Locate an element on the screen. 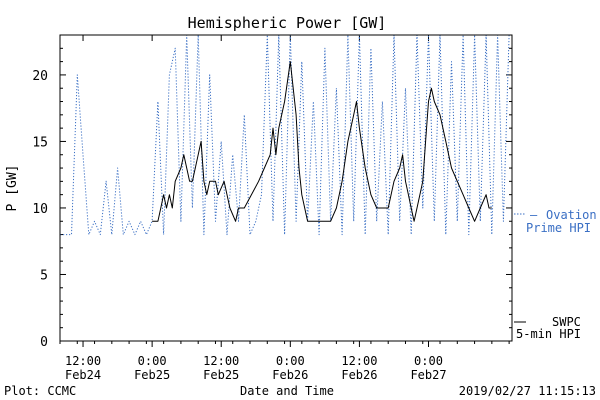 This screenshot has height=400, width=600. y-tick-label: 15 is located at coordinates (40, 142).